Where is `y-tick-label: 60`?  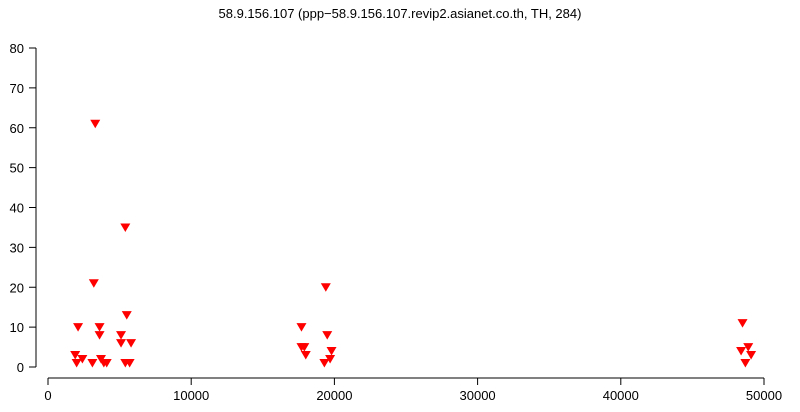
y-tick-label: 60 is located at coordinates (17, 128).